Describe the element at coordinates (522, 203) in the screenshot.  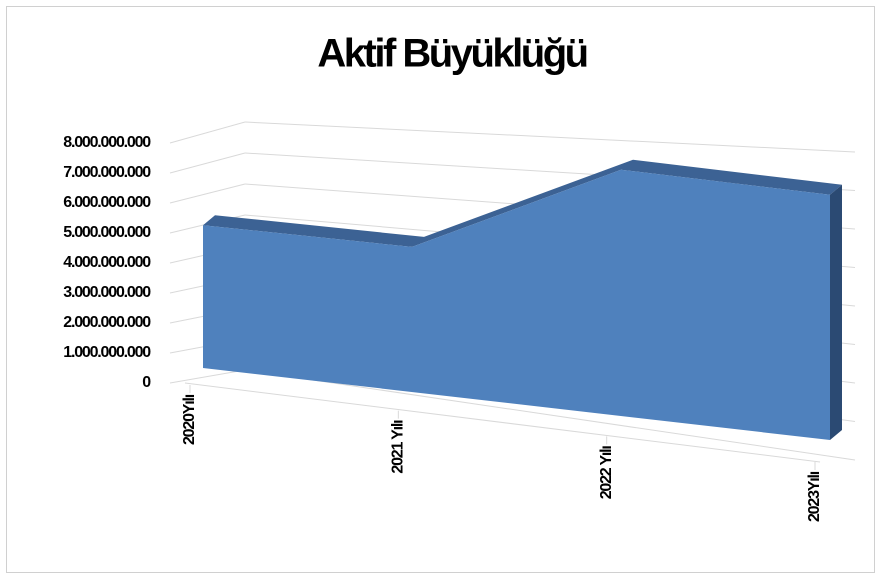
I see `area-top` at that location.